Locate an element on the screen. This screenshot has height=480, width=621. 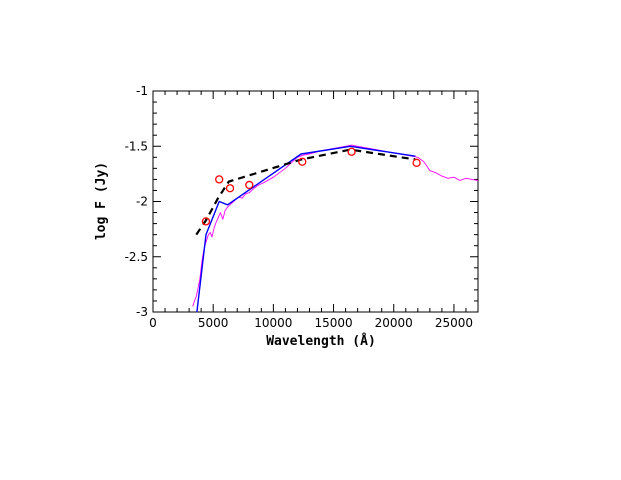
x-tick-label: 10000 is located at coordinates (273, 323).